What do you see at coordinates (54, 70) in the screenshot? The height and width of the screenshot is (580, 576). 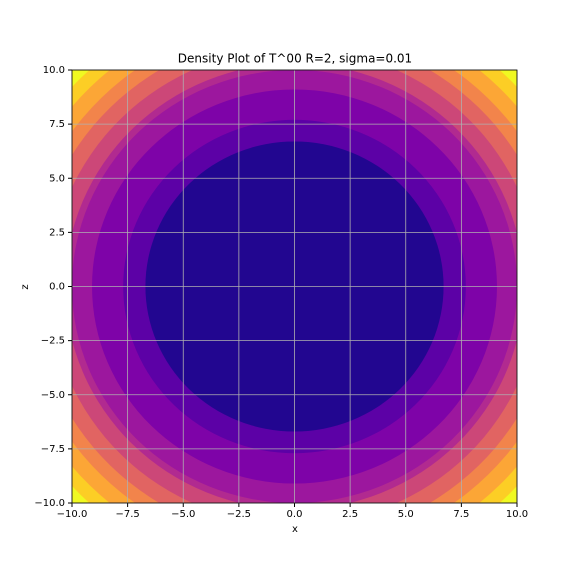 I see `y-tick-label: 10.0` at bounding box center [54, 70].